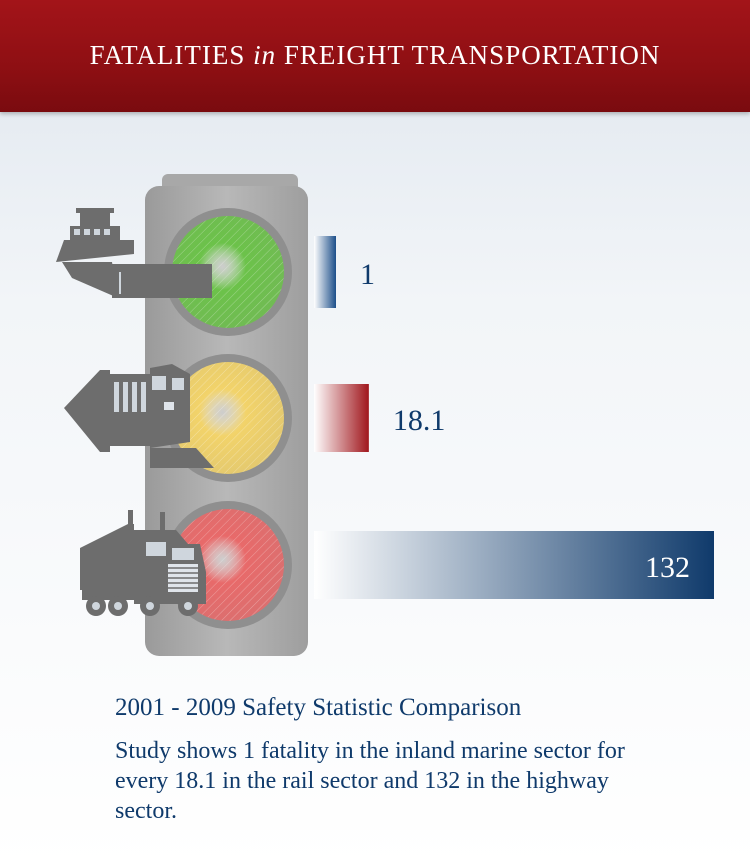 The height and width of the screenshot is (866, 750). I want to click on caption-heading: 2001 - 2009 Safety Statistic Comparison, so click(318, 707).